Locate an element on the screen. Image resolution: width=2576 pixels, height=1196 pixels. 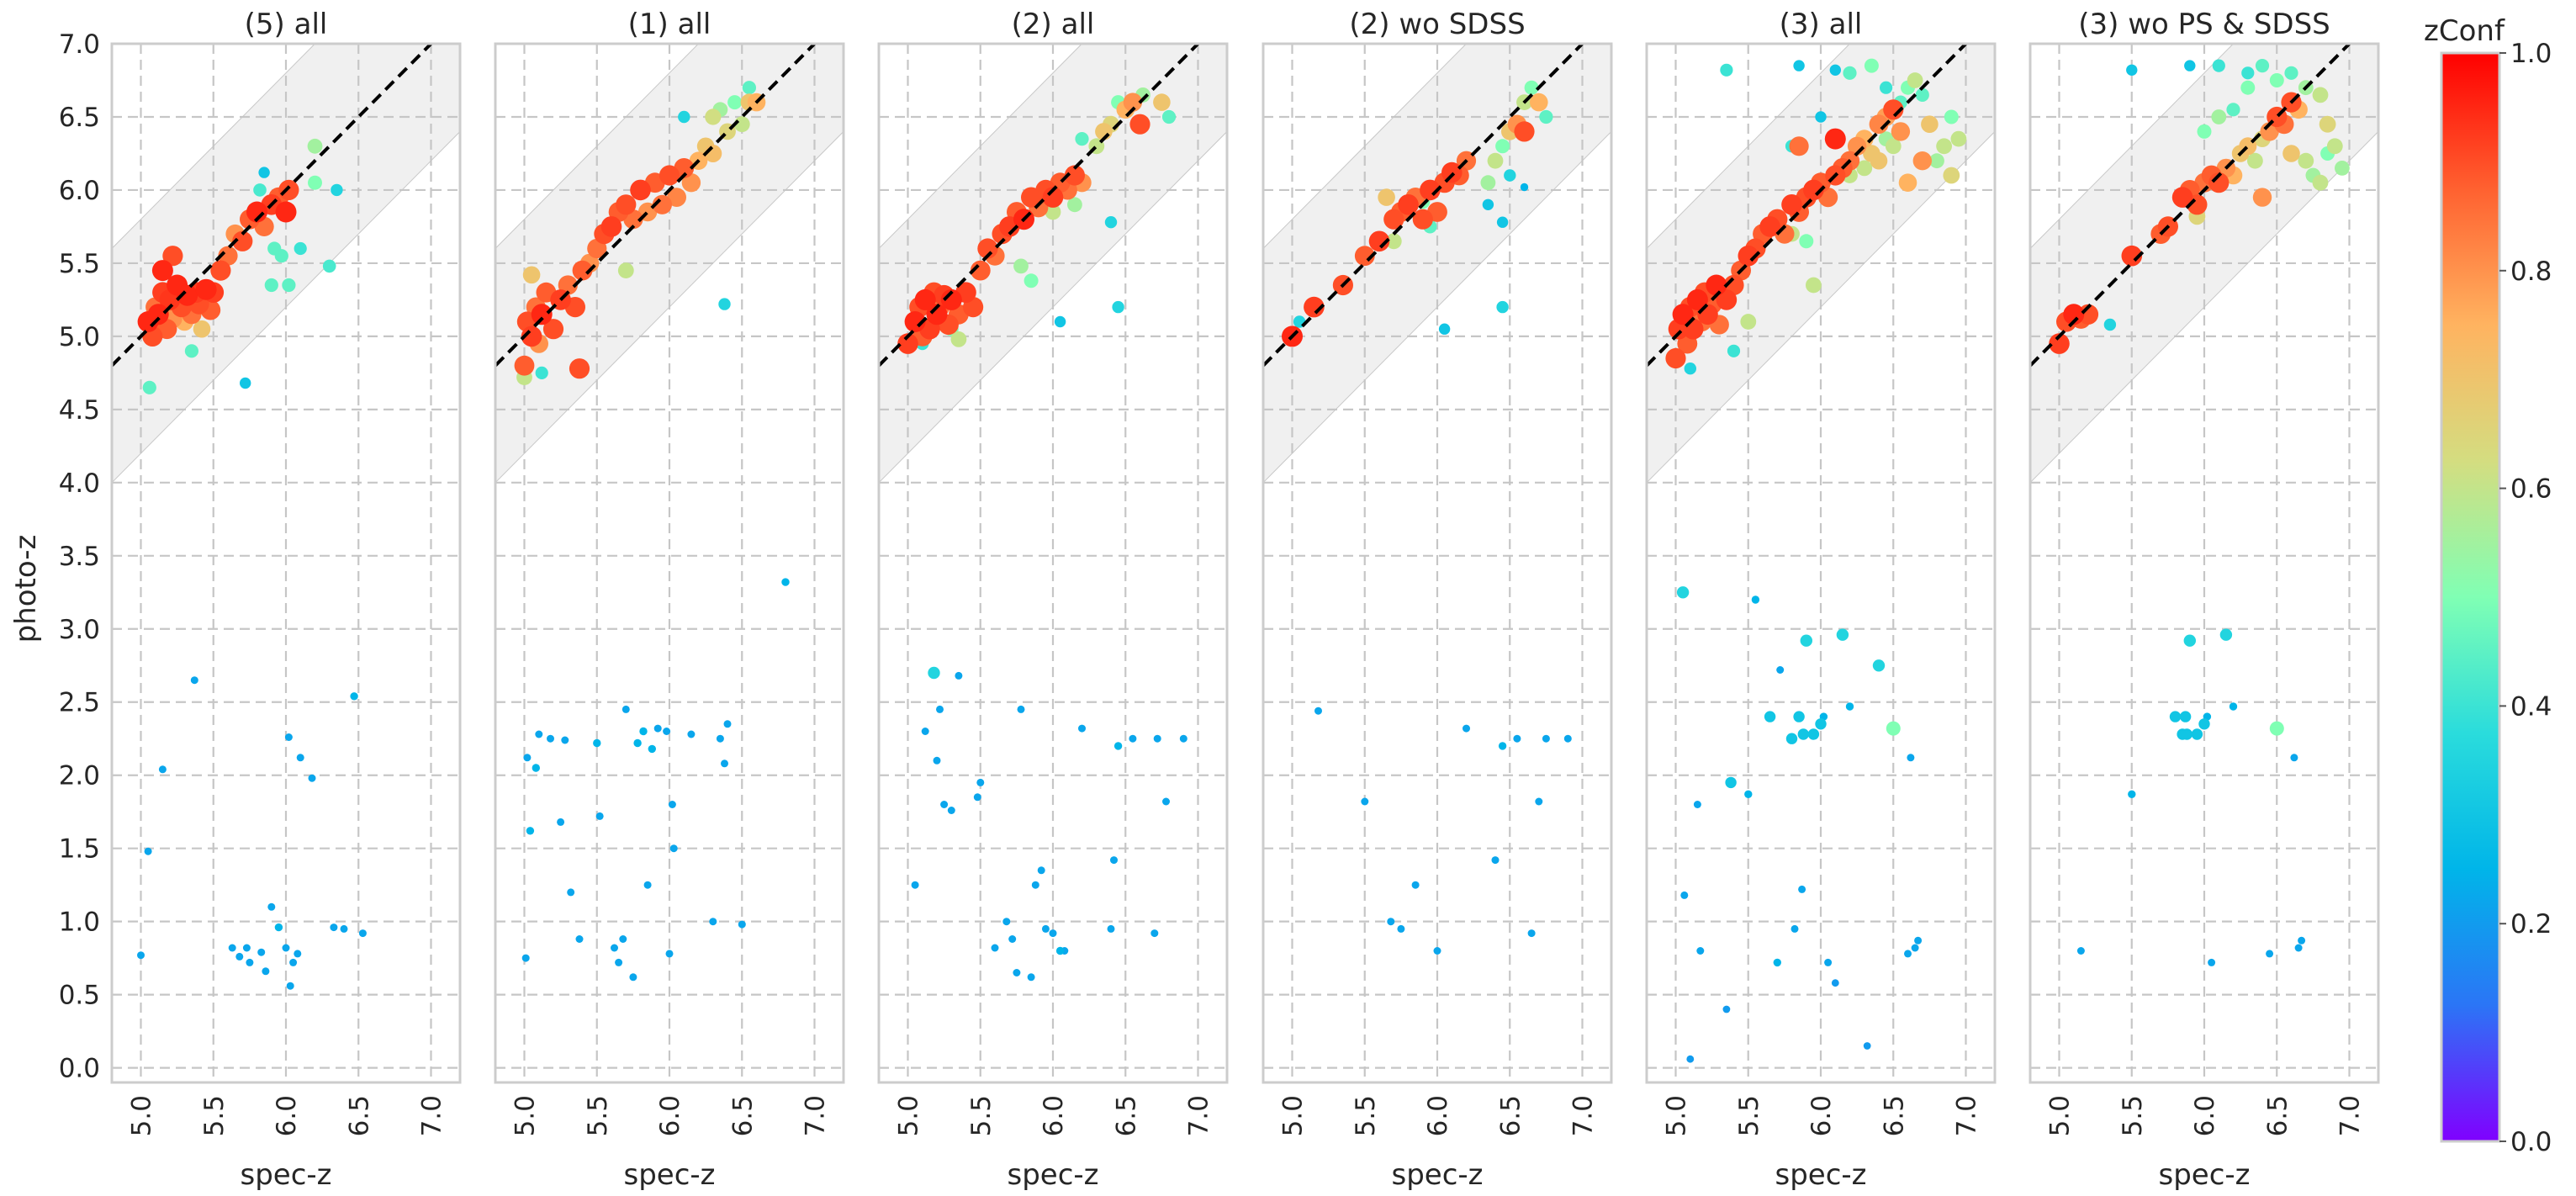
y-tick-label: 4.0 is located at coordinates (79, 483).